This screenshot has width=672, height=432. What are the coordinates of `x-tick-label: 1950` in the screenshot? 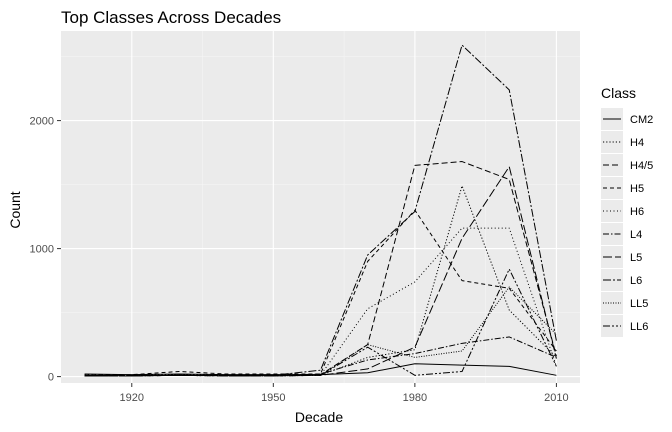 It's located at (273, 398).